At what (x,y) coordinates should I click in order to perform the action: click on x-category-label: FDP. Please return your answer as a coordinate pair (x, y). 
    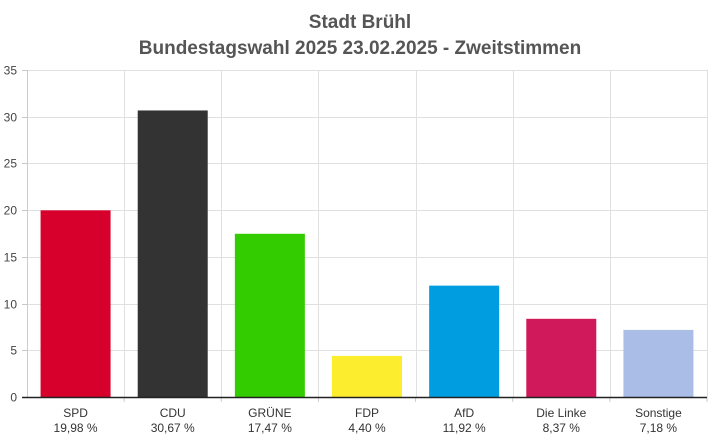
    Looking at the image, I should click on (367, 413).